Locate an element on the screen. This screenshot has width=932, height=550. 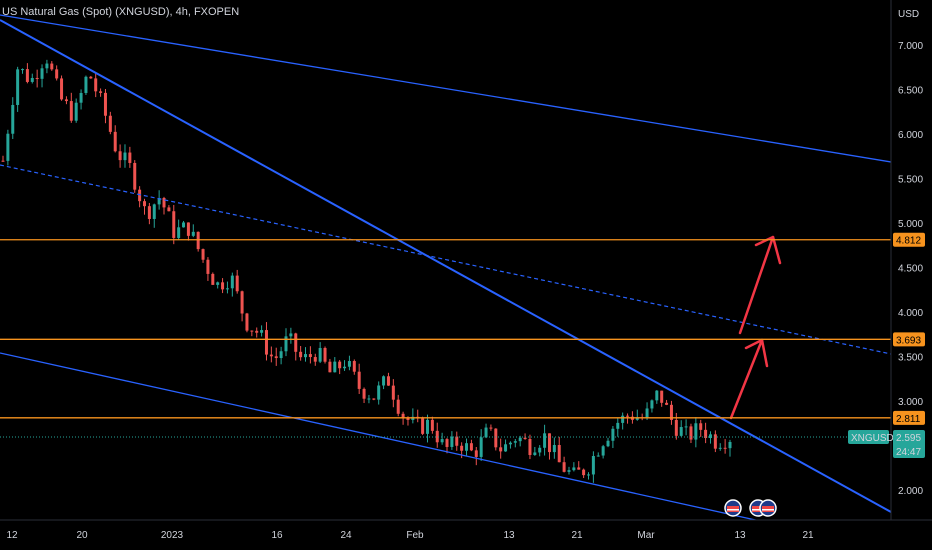
time-tick-label: 20 is located at coordinates (82, 535).